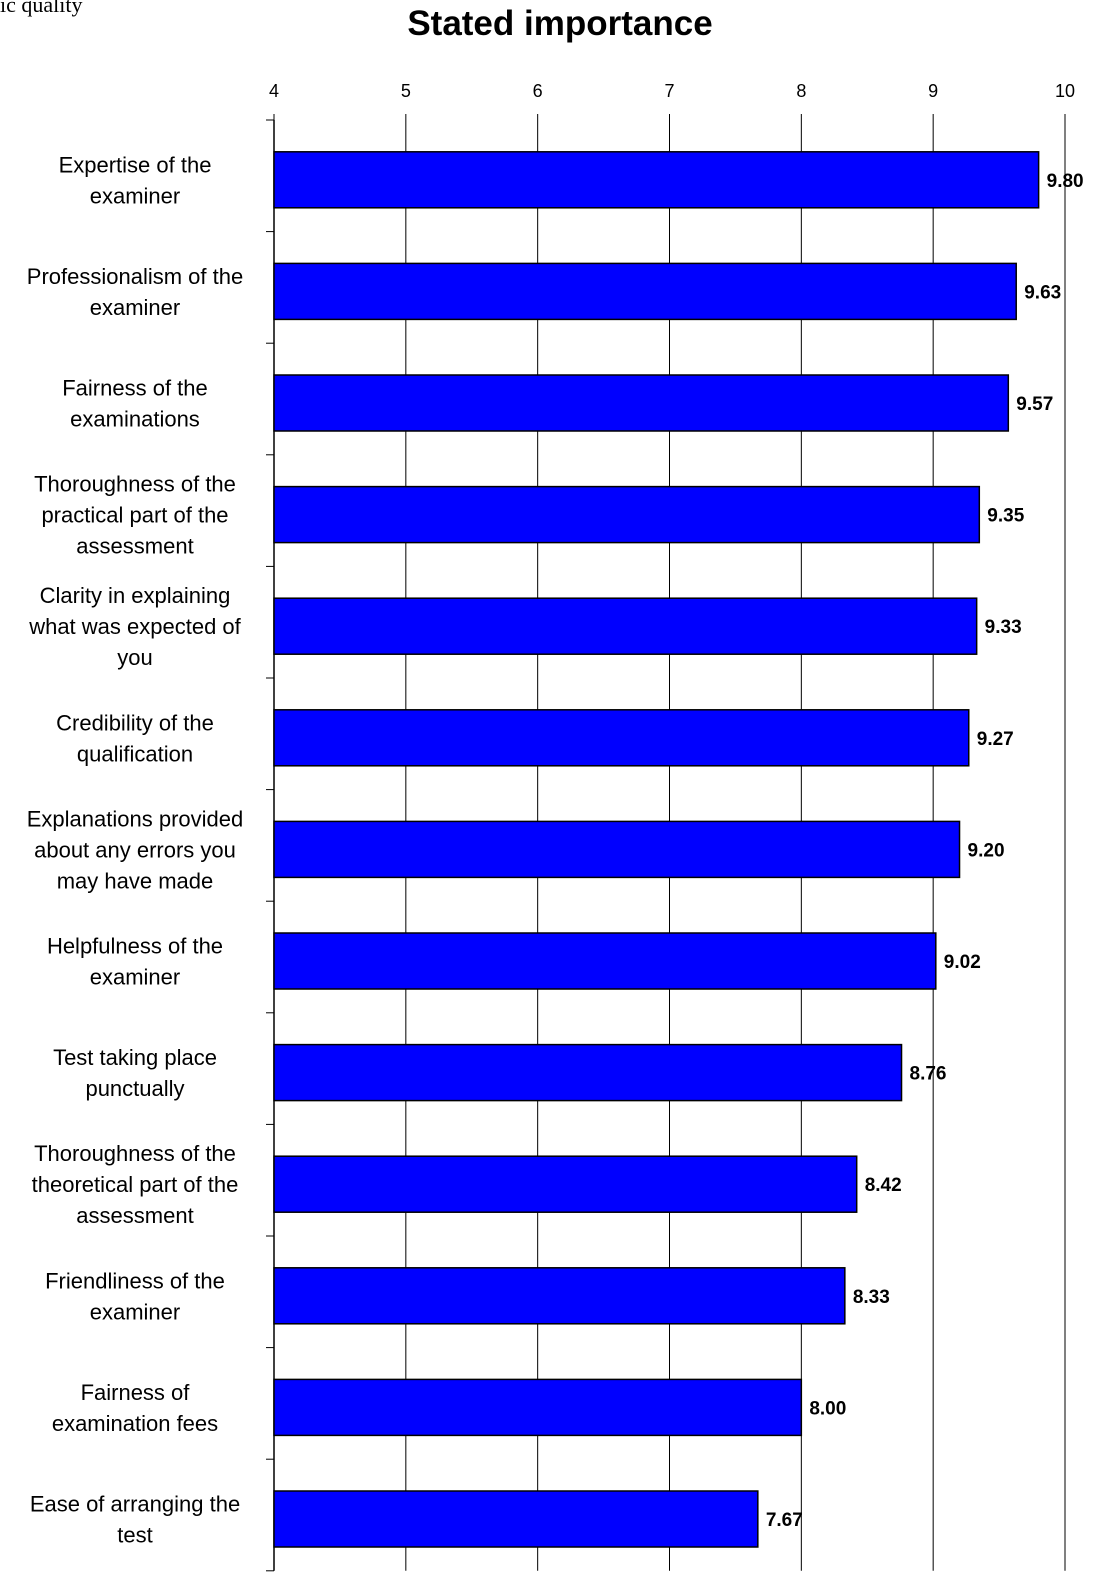  What do you see at coordinates (134, 1088) in the screenshot?
I see `category-label: punctually` at bounding box center [134, 1088].